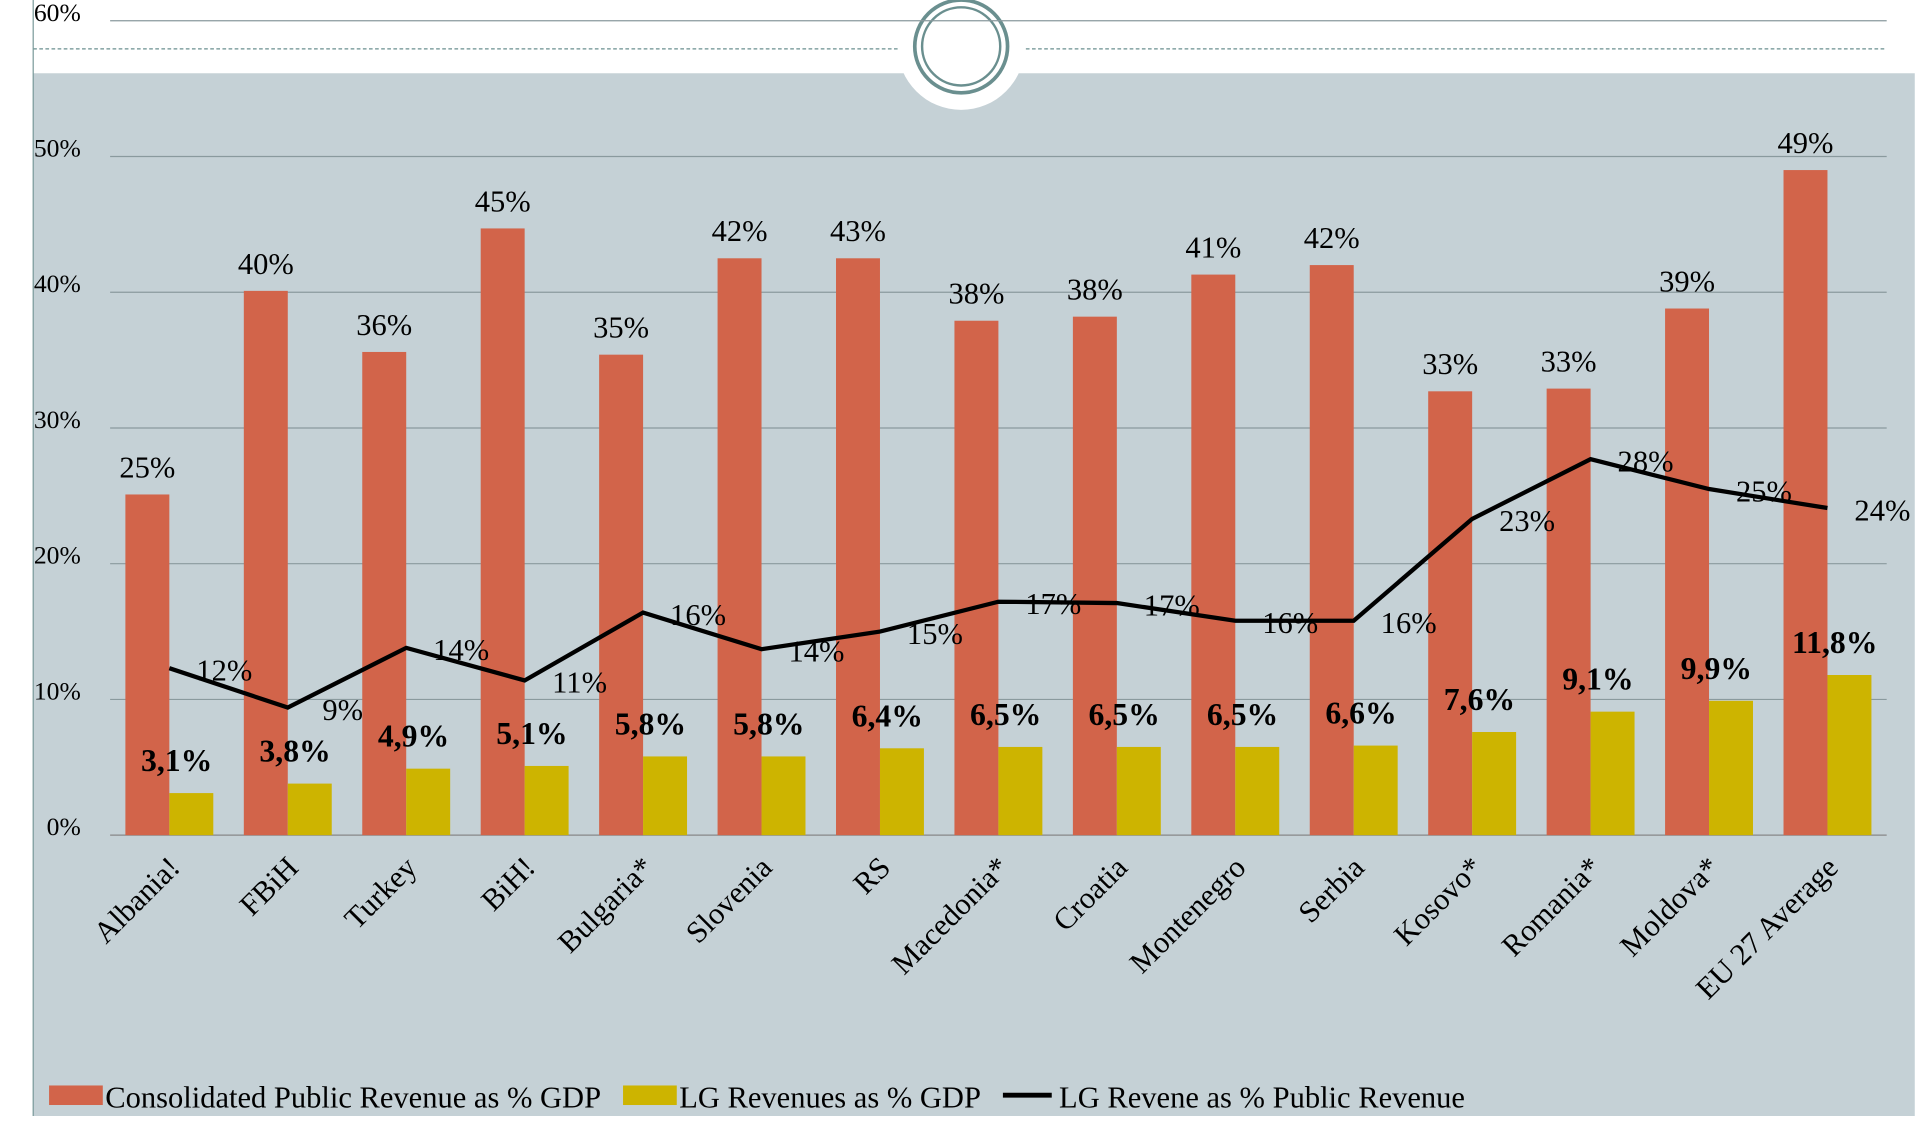 This screenshot has width=1915, height=1121. I want to click on data-label: 9,1%, so click(1597, 679).